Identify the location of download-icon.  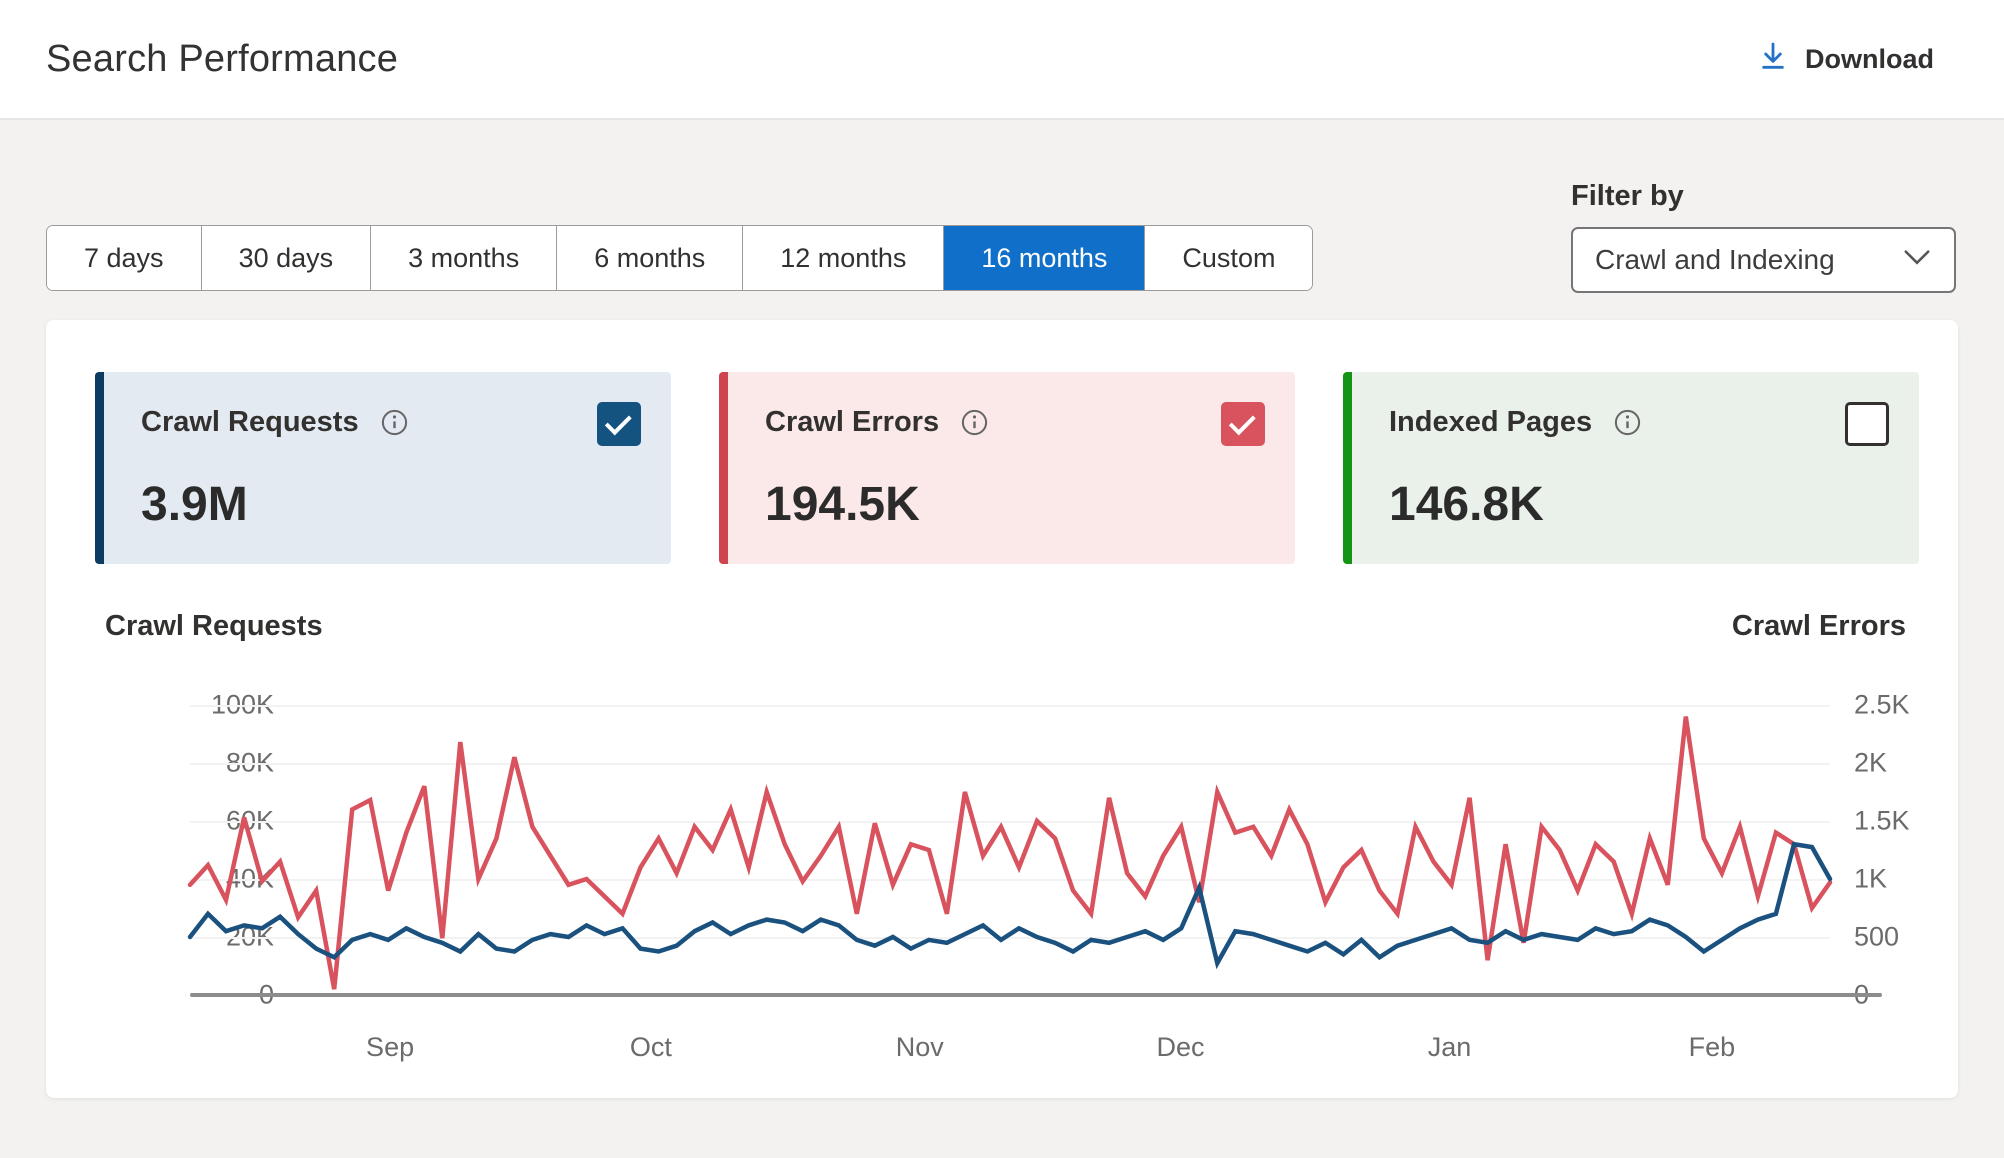
(1773, 59).